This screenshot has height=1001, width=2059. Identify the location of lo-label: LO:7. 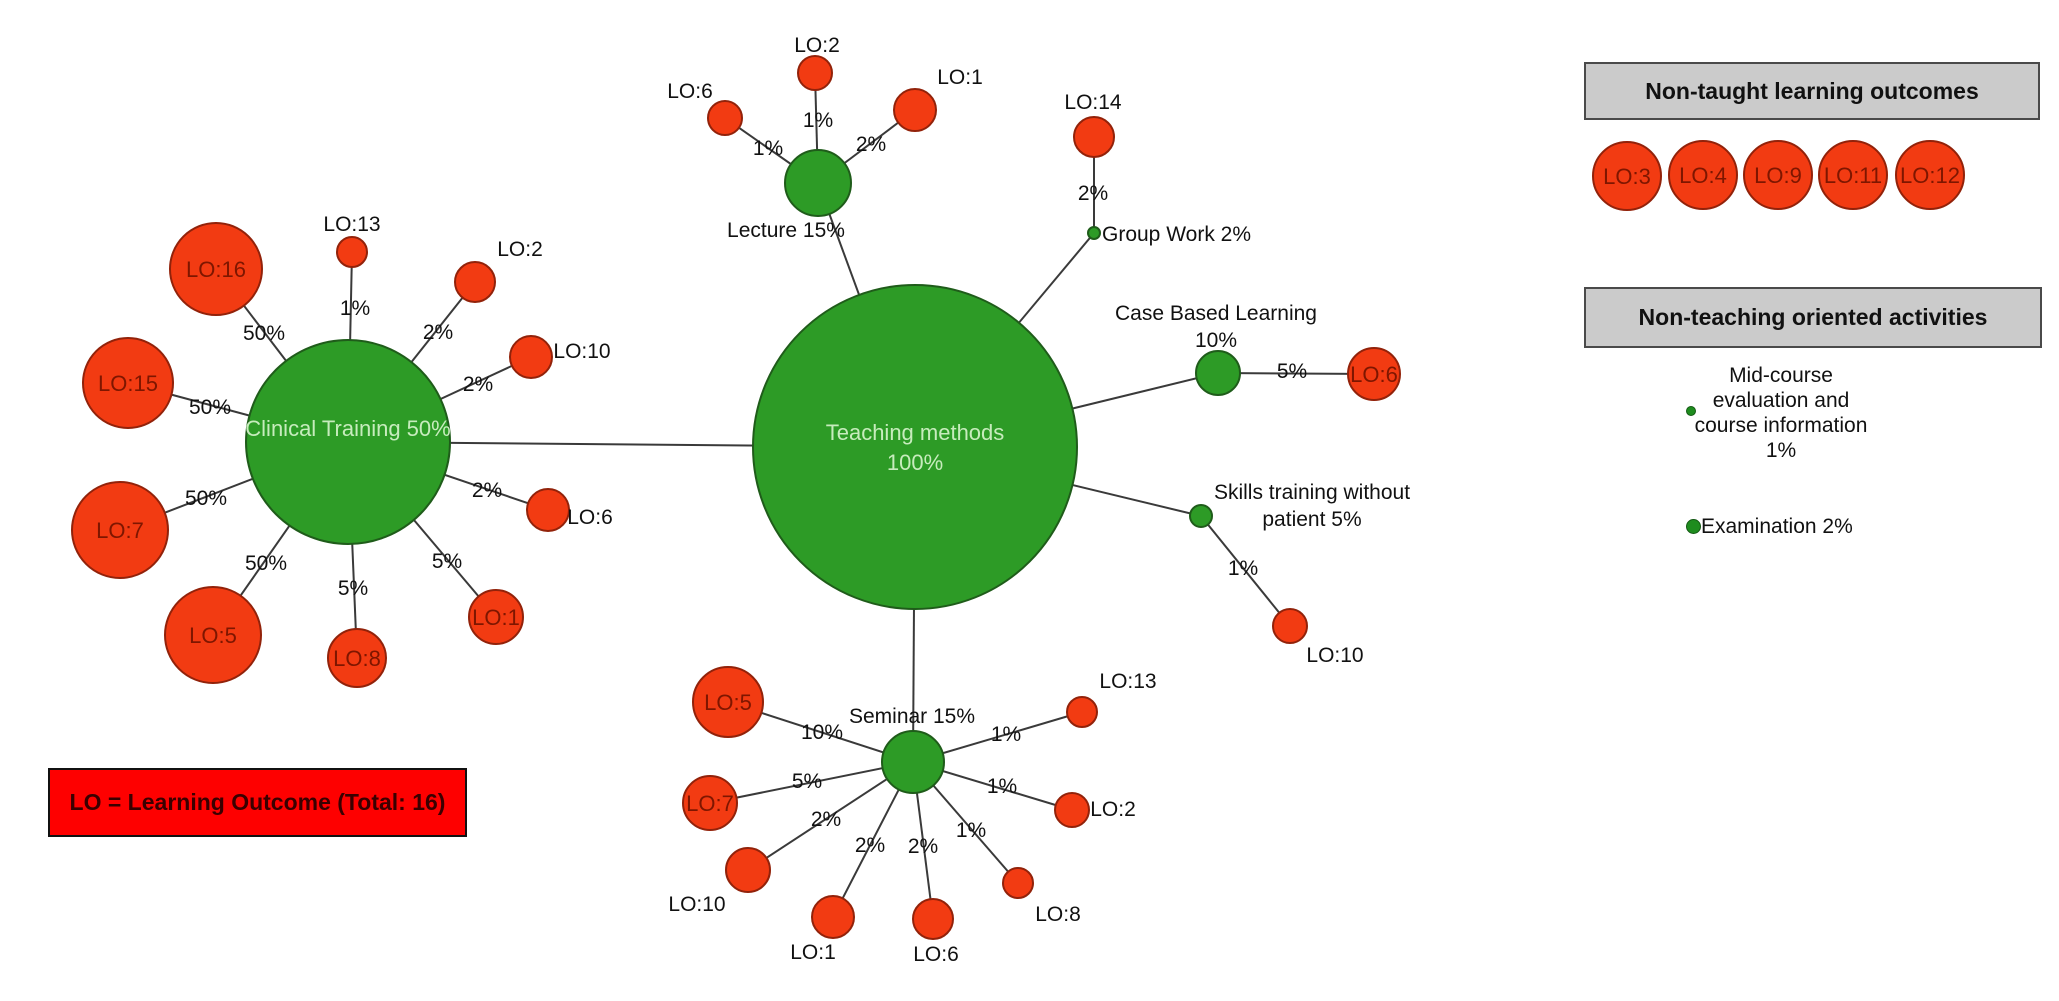
(120, 530).